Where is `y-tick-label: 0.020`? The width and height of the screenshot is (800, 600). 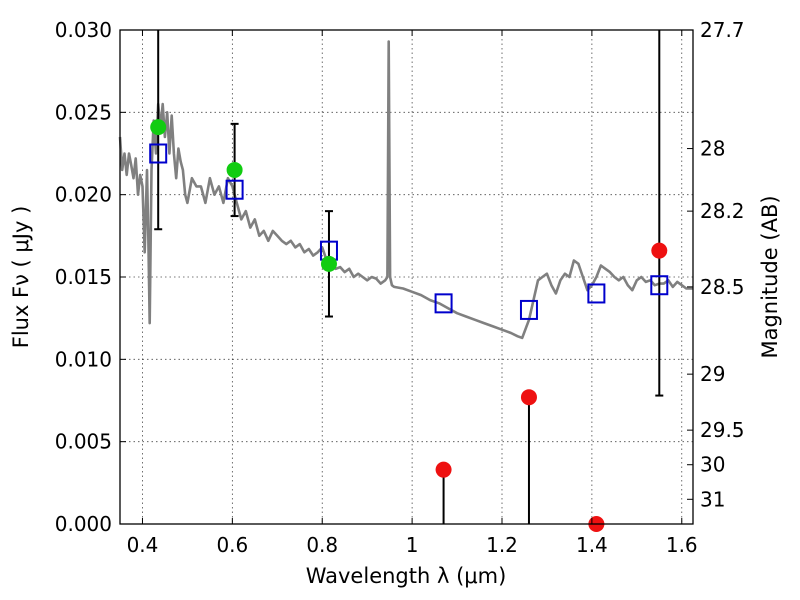 y-tick-label: 0.020 is located at coordinates (83, 195).